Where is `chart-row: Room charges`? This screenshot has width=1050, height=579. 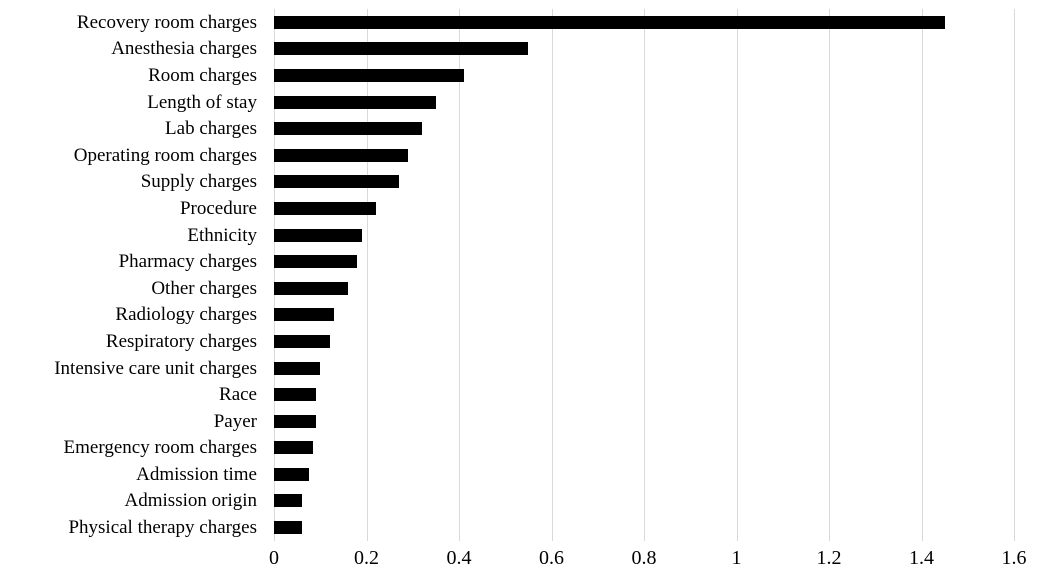
chart-row: Room charges is located at coordinates (507, 75).